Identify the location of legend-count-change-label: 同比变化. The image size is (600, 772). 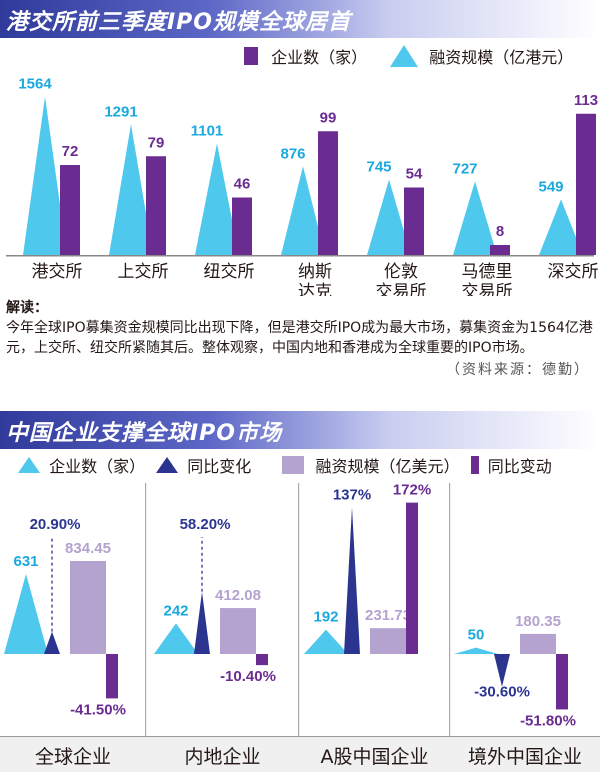
(219, 466).